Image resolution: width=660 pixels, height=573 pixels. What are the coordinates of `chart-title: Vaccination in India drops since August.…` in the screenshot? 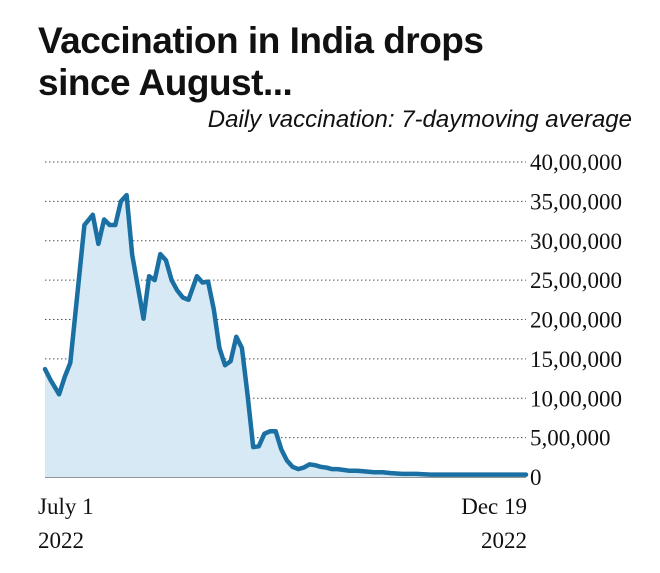 It's located at (261, 61).